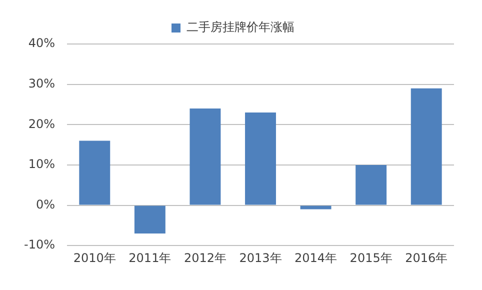 This screenshot has width=482, height=290. I want to click on y-tick-label: 0%, so click(45, 204).